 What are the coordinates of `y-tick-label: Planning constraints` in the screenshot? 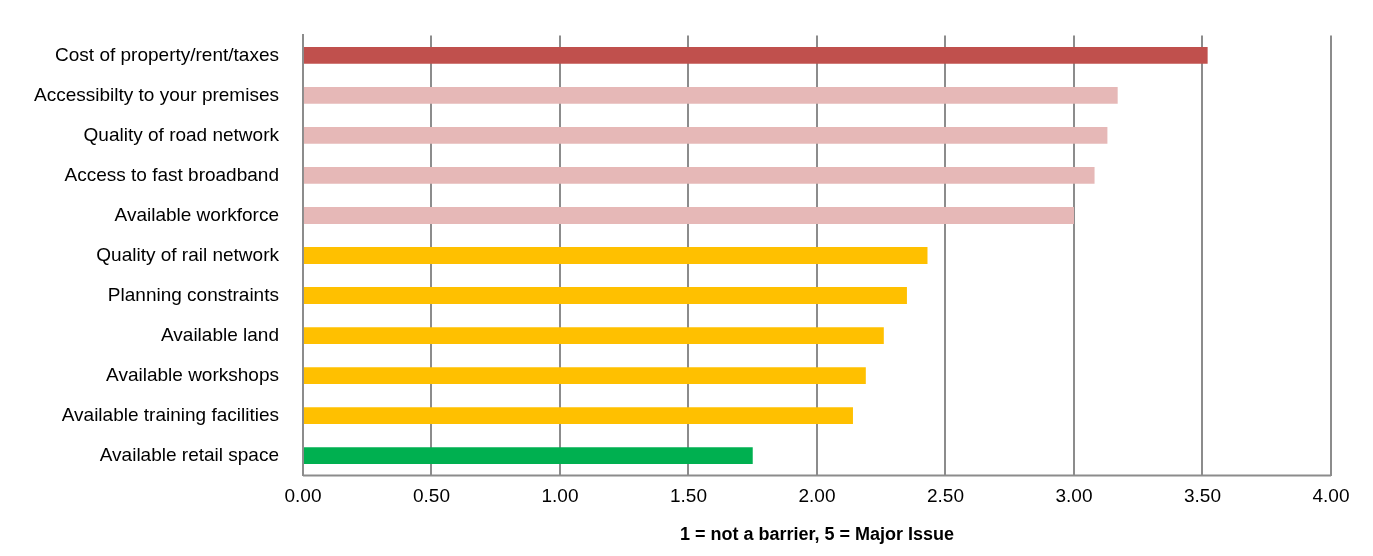 It's located at (193, 294).